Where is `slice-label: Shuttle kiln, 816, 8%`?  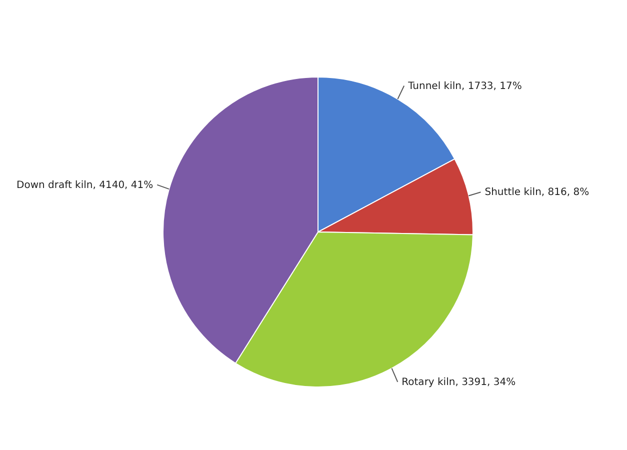 slice-label: Shuttle kiln, 816, 8% is located at coordinates (537, 192).